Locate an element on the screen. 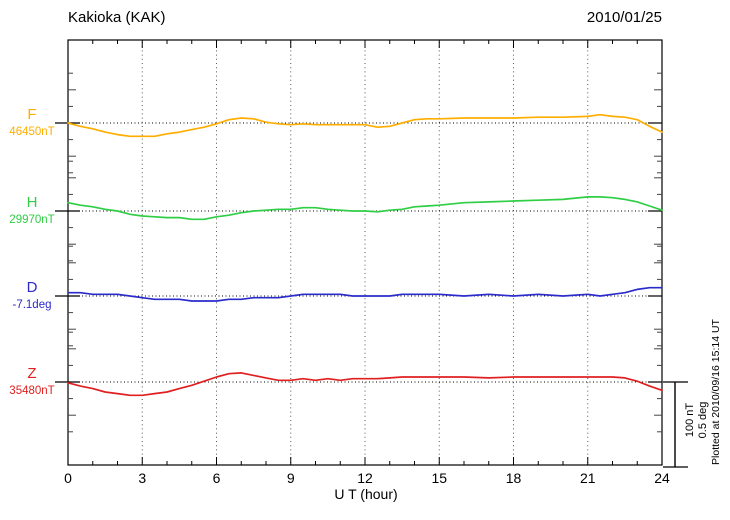 The width and height of the screenshot is (730, 520). plotted-at-label: Plotted at 2010/09/16 15:14 UT is located at coordinates (716, 392).